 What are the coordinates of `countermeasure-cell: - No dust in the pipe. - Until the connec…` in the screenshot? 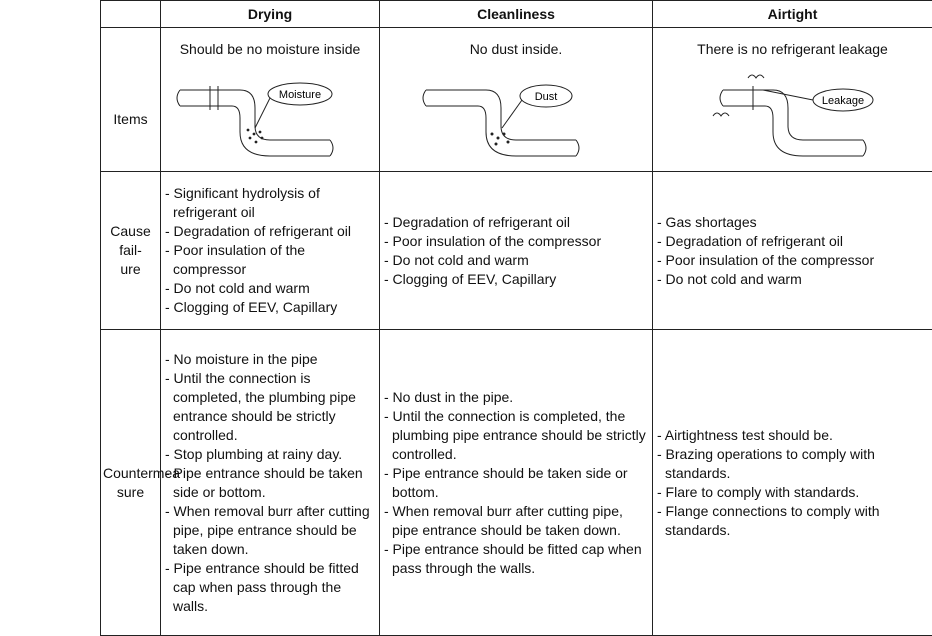 It's located at (516, 482).